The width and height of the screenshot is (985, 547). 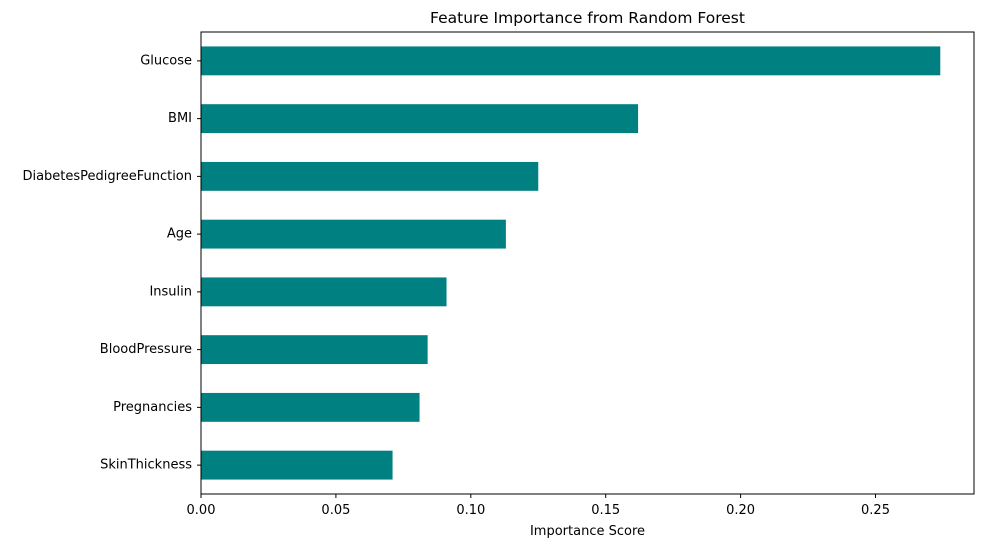 I want to click on x-tick-label: 0.15, so click(x=605, y=510).